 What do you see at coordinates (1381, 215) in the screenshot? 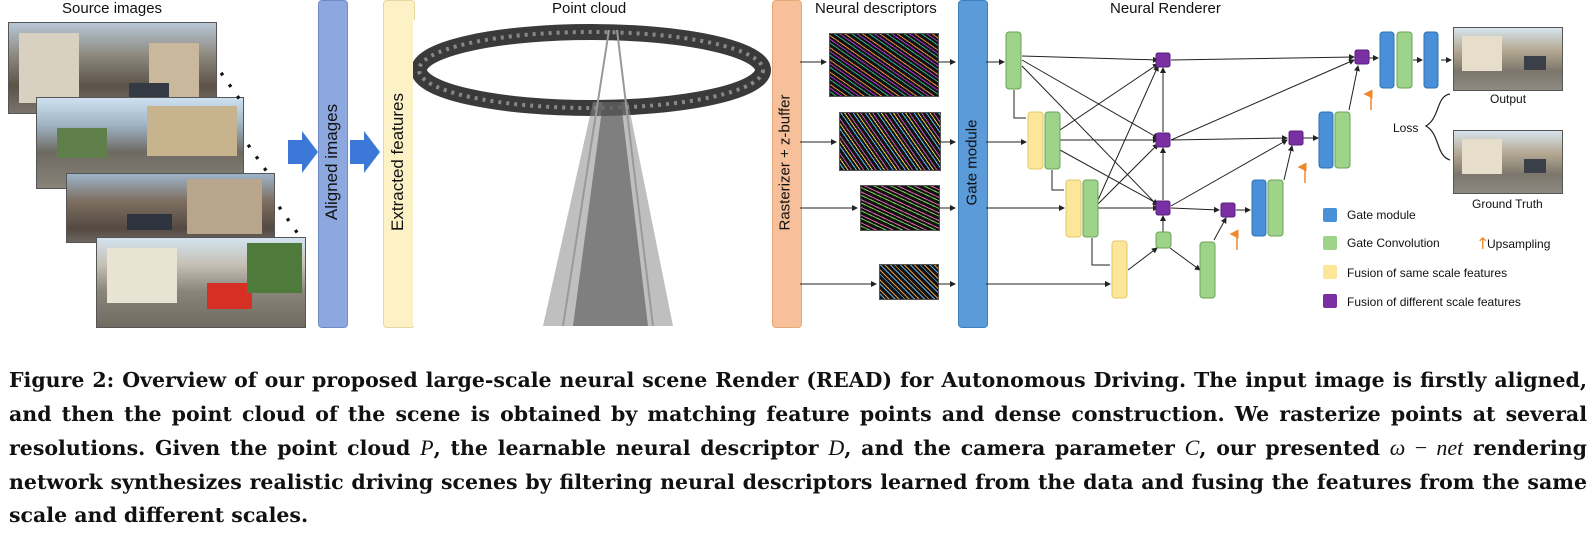
I see `legend-gate-module: Gate module` at bounding box center [1381, 215].